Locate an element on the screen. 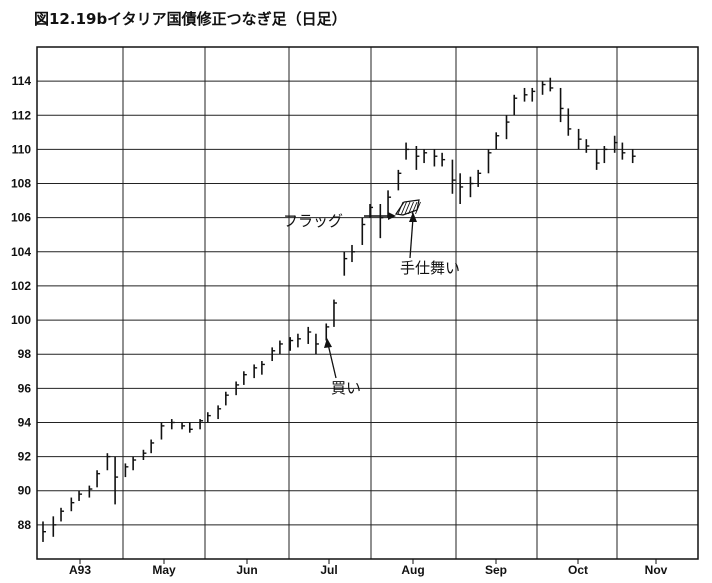 This screenshot has width=712, height=583. x-tick-label: Nov is located at coordinates (656, 570).